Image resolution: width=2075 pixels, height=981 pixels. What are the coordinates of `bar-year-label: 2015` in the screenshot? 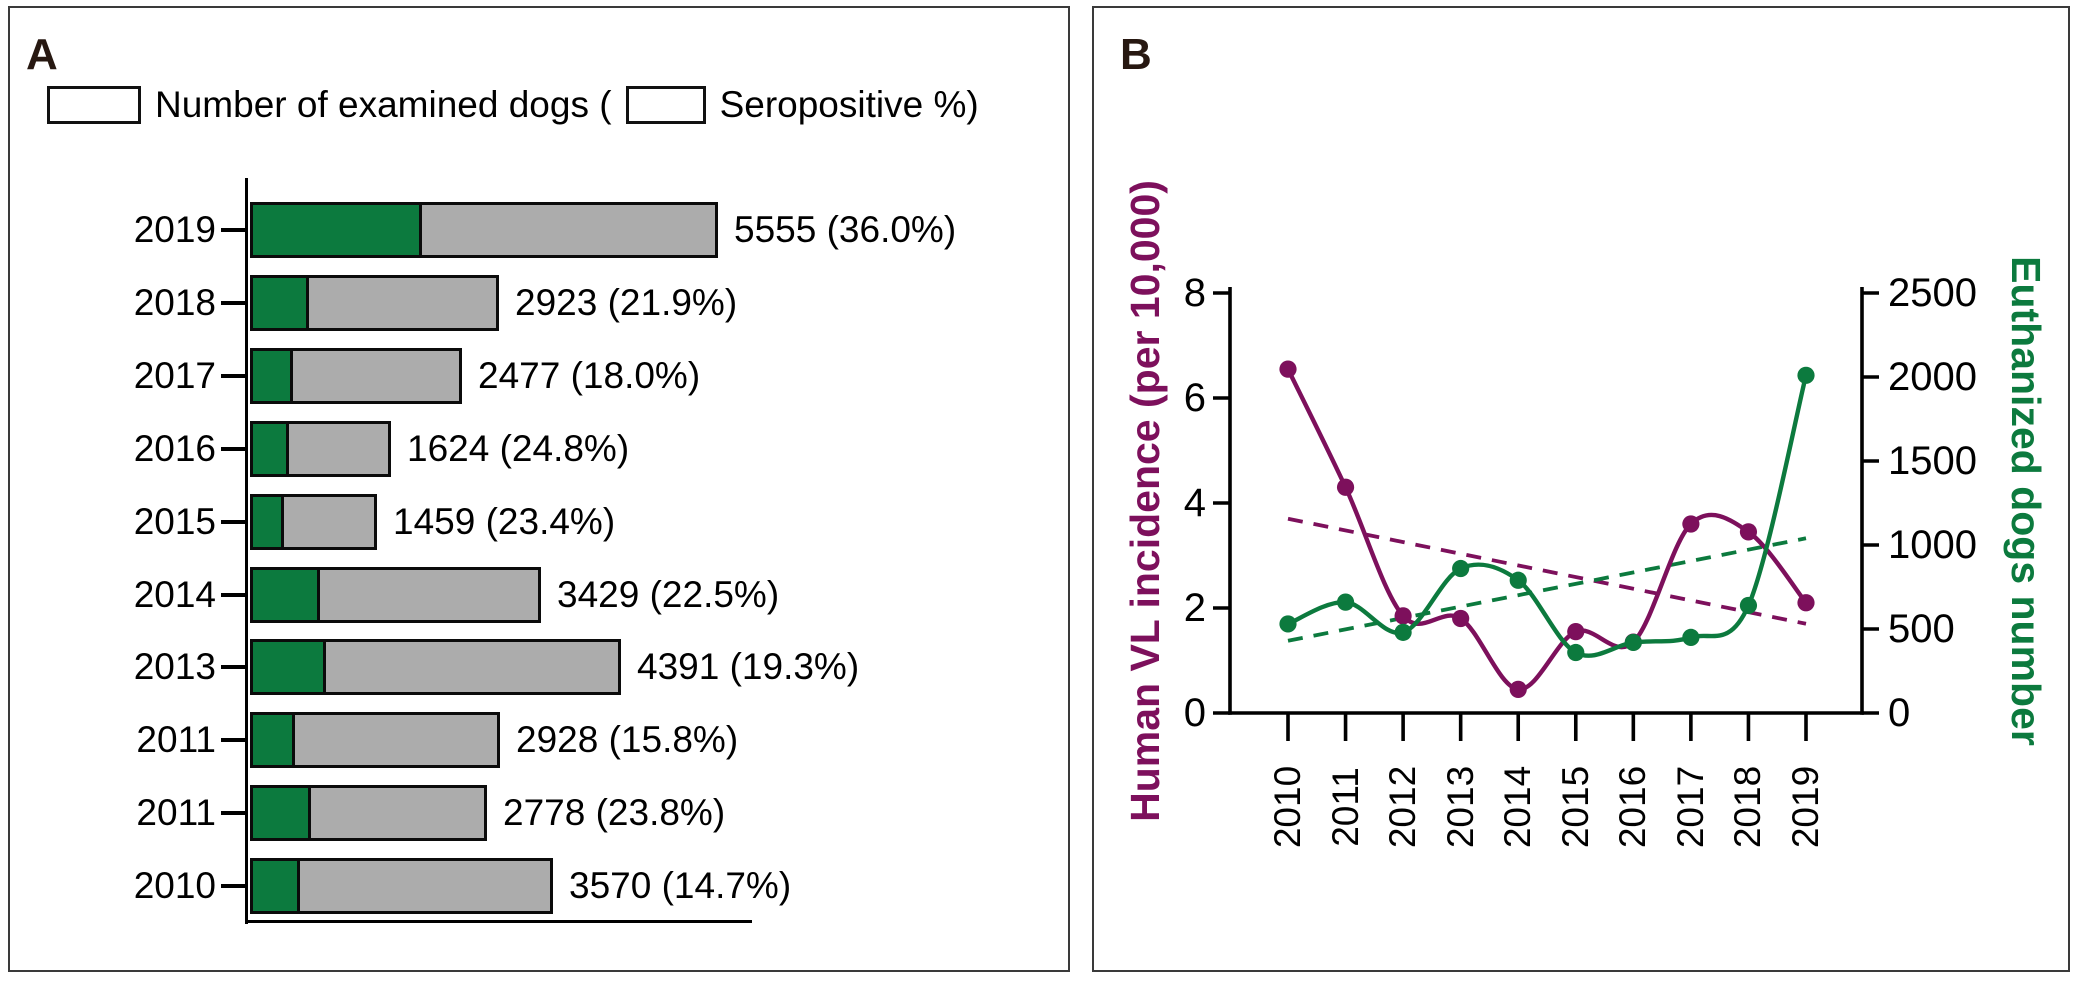 It's located at (174, 521).